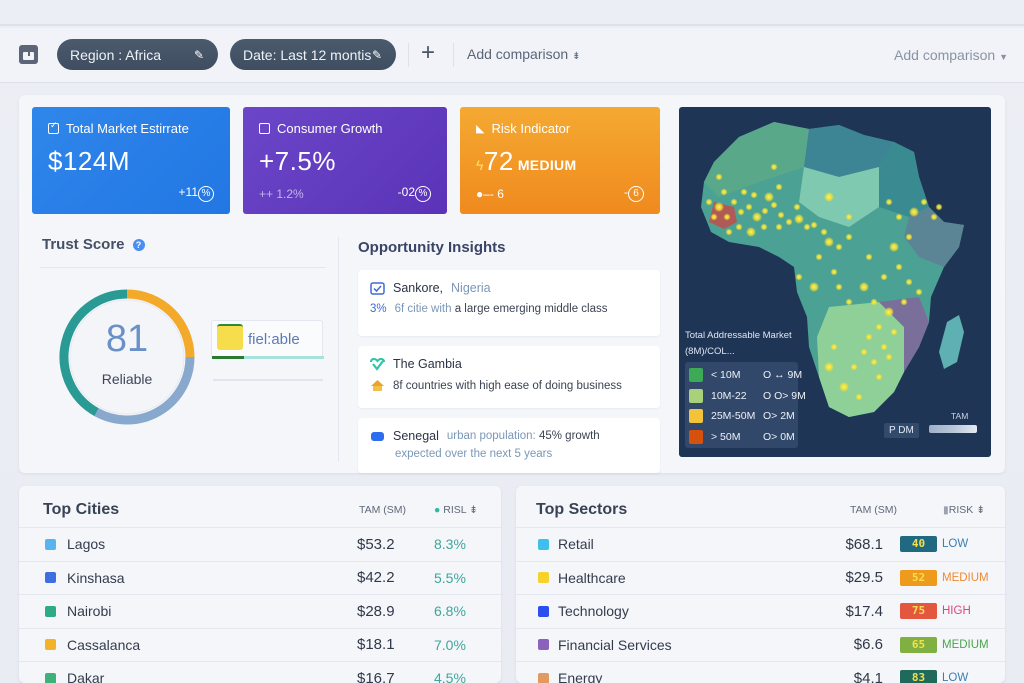  I want to click on reliability-chip: fiel:able, so click(267, 339).